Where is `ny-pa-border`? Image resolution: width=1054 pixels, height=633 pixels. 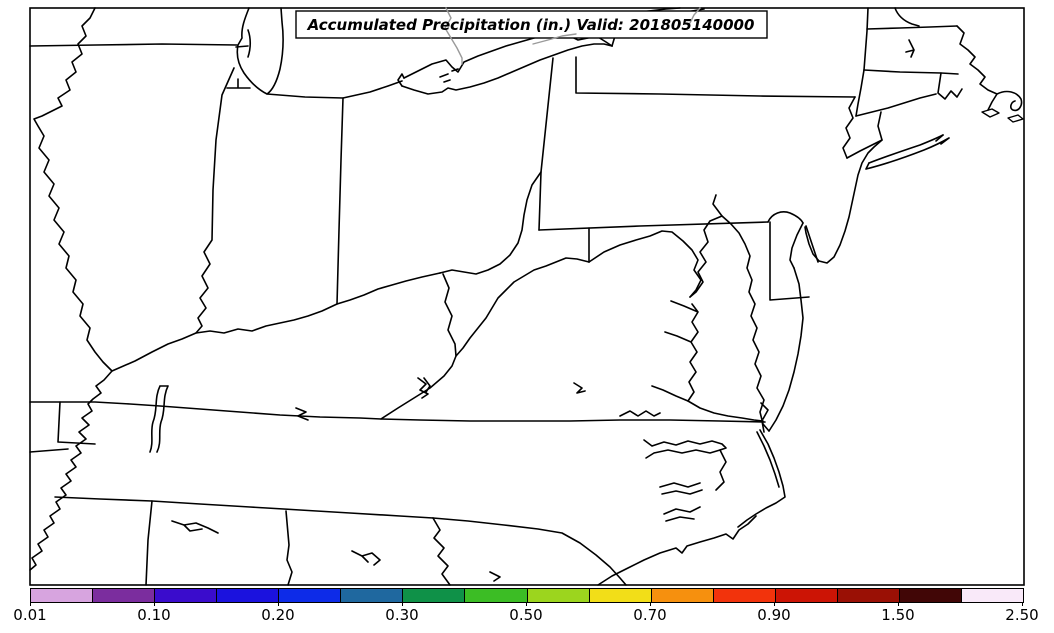
ny-pa-border is located at coordinates (715, 77).